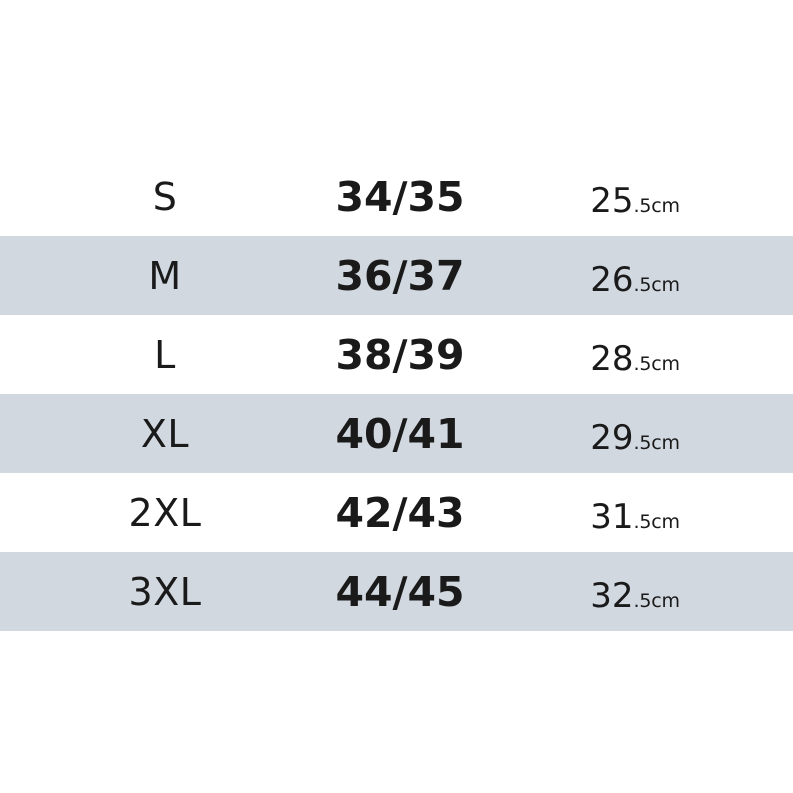 The image size is (793, 793). I want to click on table-row: XL 40/41 29.5cm, so click(396, 433).